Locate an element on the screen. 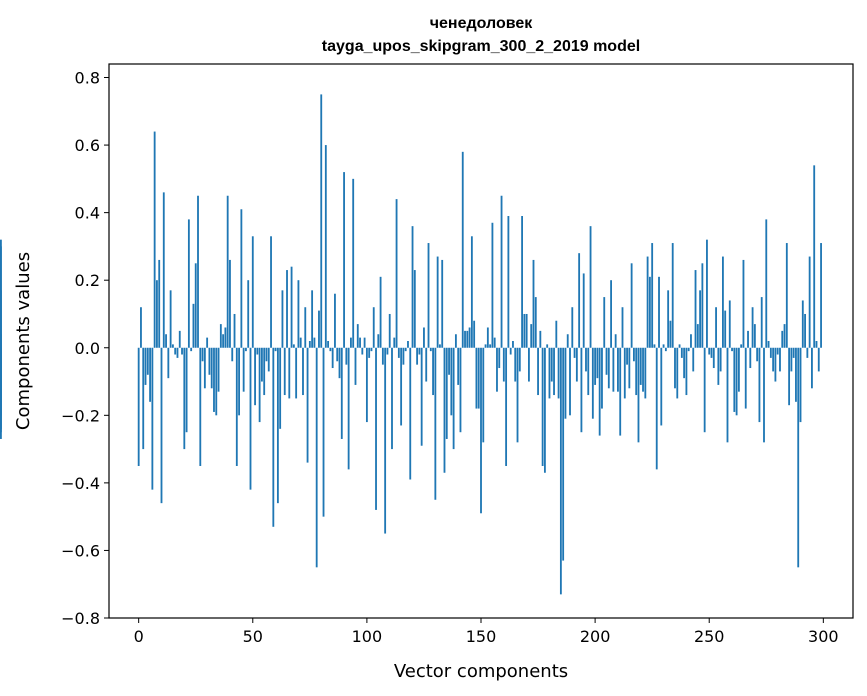  y-tick-label: 0.2 is located at coordinates (87, 280).